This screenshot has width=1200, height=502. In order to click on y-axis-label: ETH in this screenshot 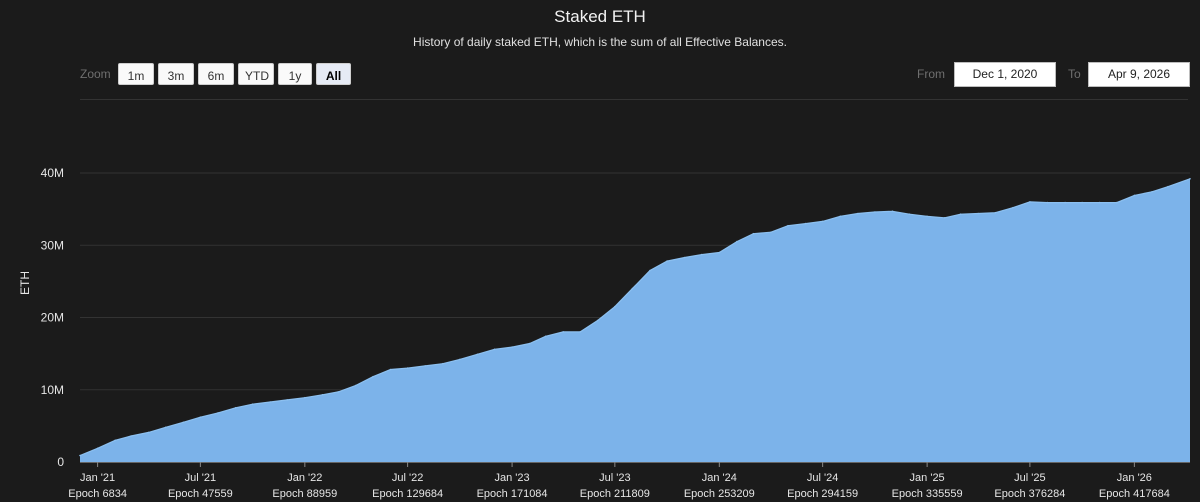, I will do `click(25, 283)`.